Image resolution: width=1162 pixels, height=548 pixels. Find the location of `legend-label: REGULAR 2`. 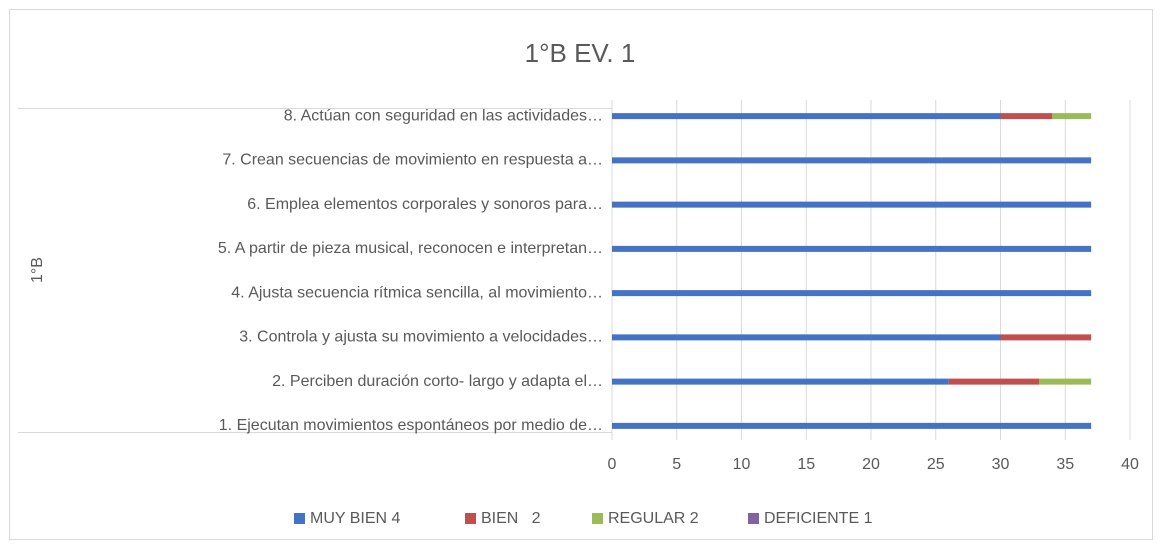

legend-label: REGULAR 2 is located at coordinates (653, 518).